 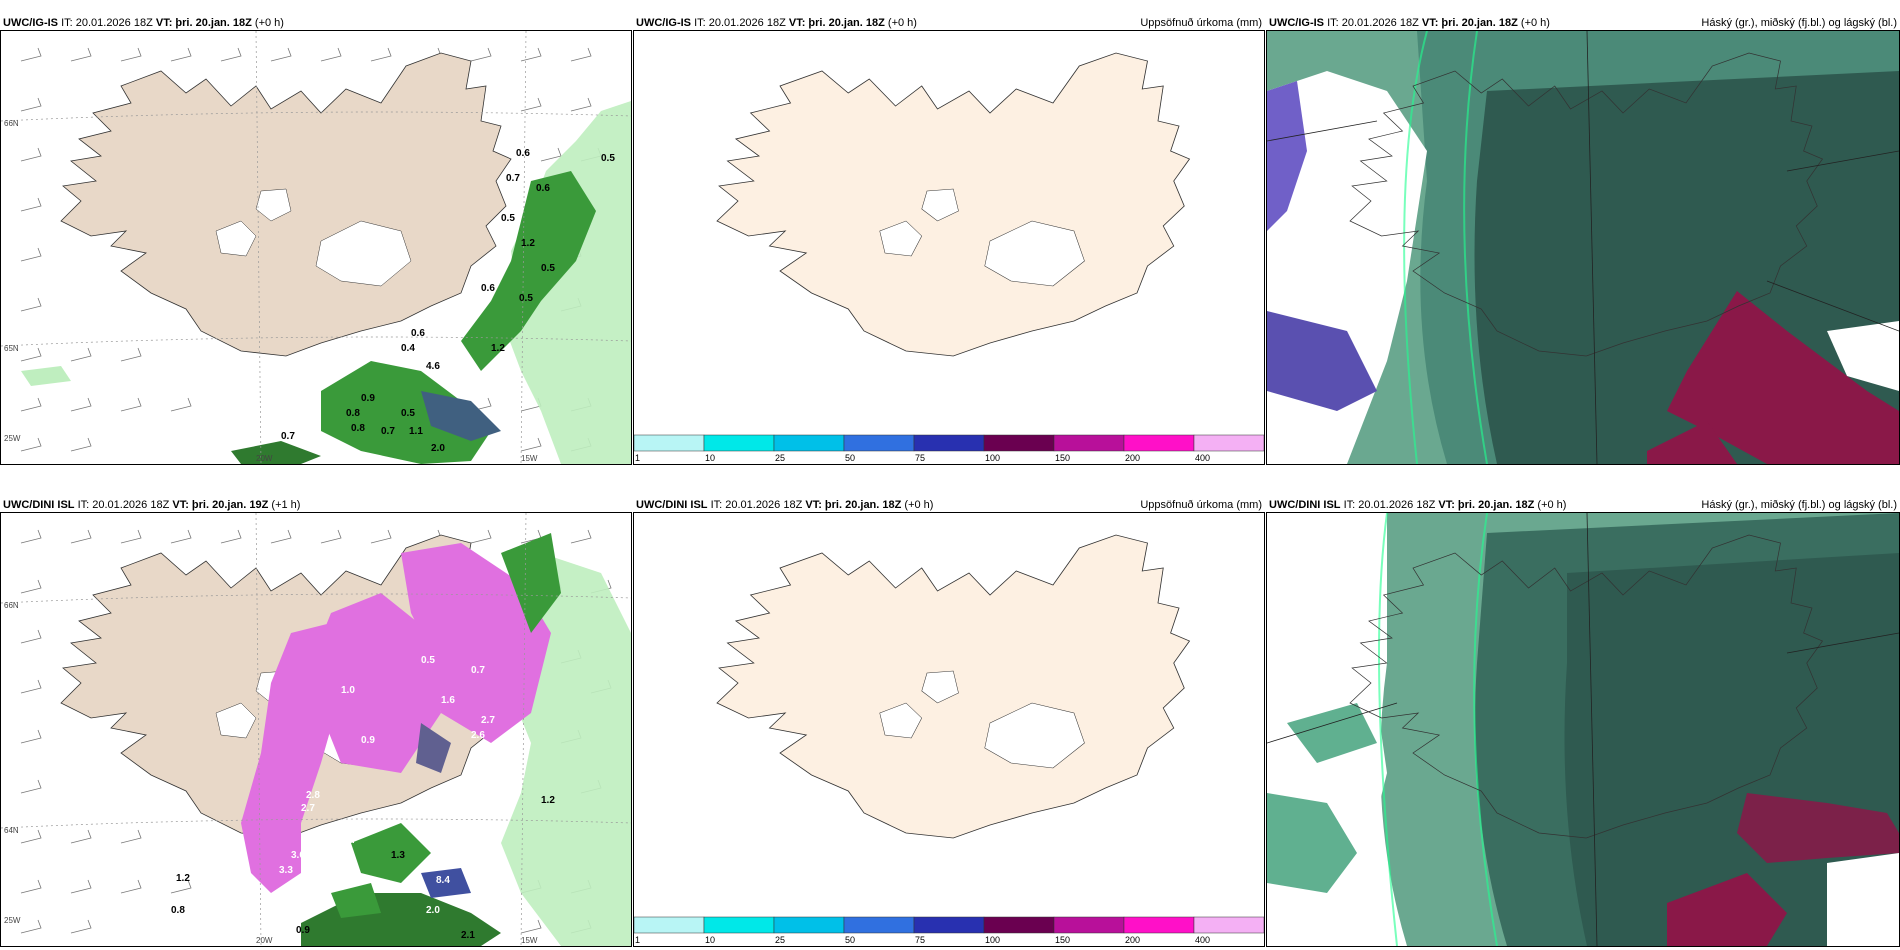 What do you see at coordinates (348, 840) in the screenshot?
I see `precip-label: 2.4` at bounding box center [348, 840].